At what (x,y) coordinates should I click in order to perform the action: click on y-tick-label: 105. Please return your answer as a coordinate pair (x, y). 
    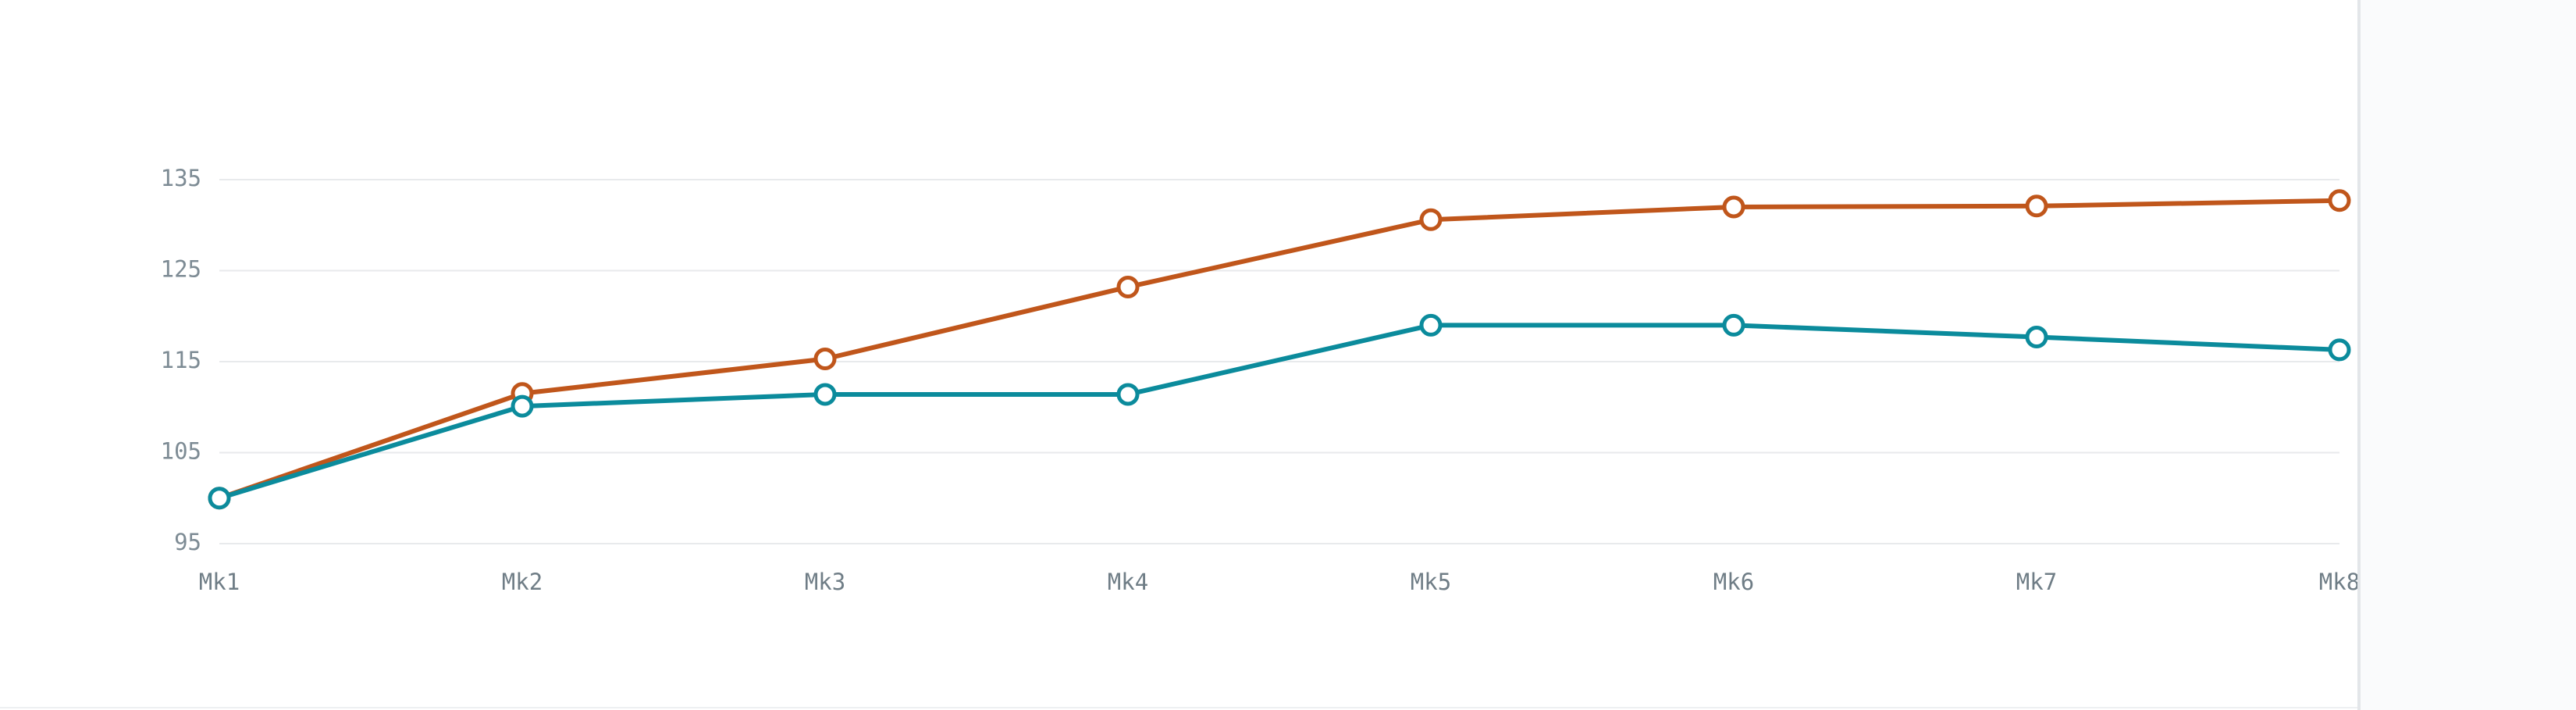
    Looking at the image, I should click on (181, 452).